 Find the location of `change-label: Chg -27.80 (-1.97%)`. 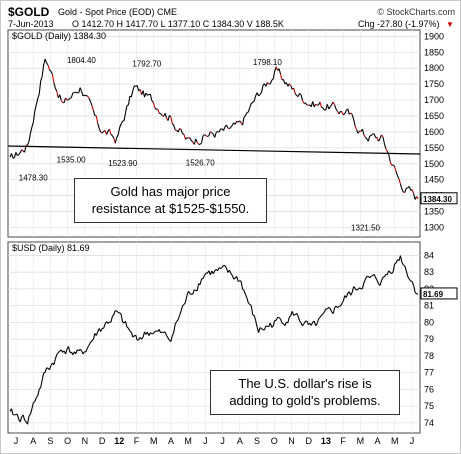

change-label: Chg -27.80 (-1.97%) is located at coordinates (399, 24).